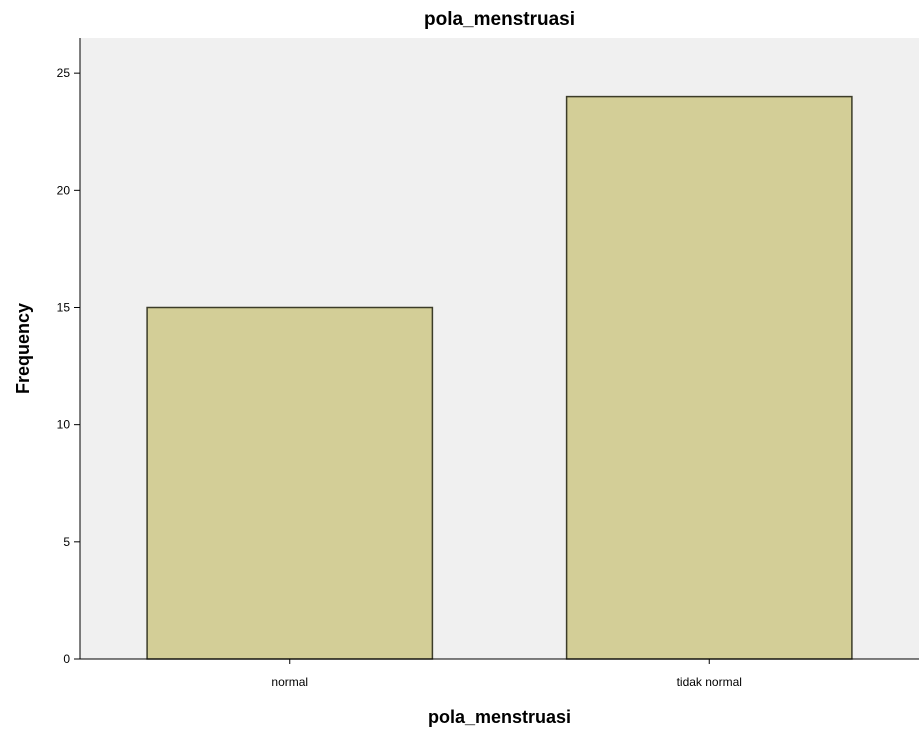 The image size is (919, 731). Describe the element at coordinates (66, 542) in the screenshot. I see `y-tick-label: 5` at that location.